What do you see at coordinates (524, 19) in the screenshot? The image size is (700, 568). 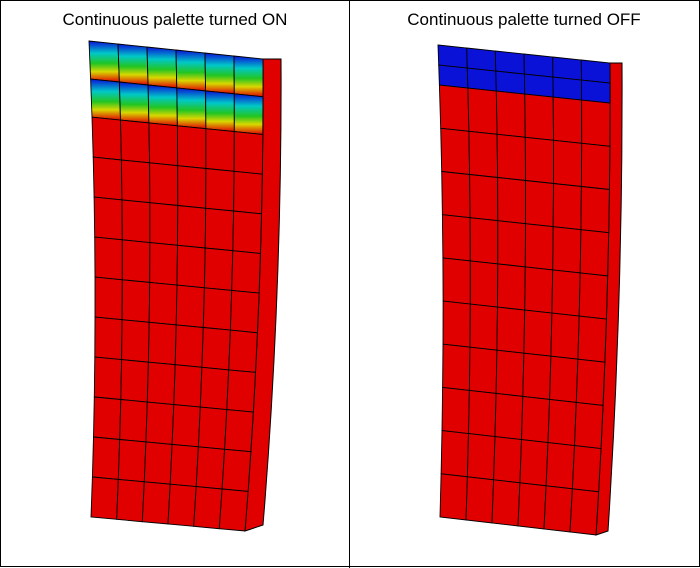 I see `panel-title-palette-off: Continuous palette turned OFF` at bounding box center [524, 19].